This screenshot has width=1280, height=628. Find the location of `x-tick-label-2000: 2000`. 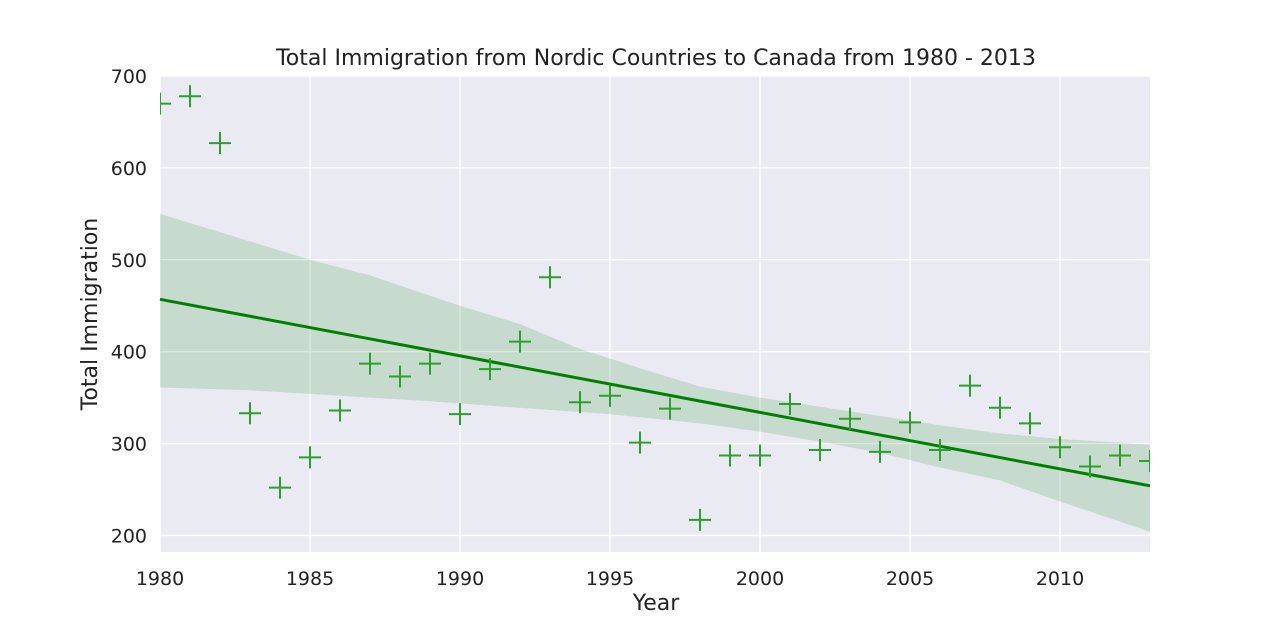

x-tick-label-2000: 2000 is located at coordinates (760, 579).